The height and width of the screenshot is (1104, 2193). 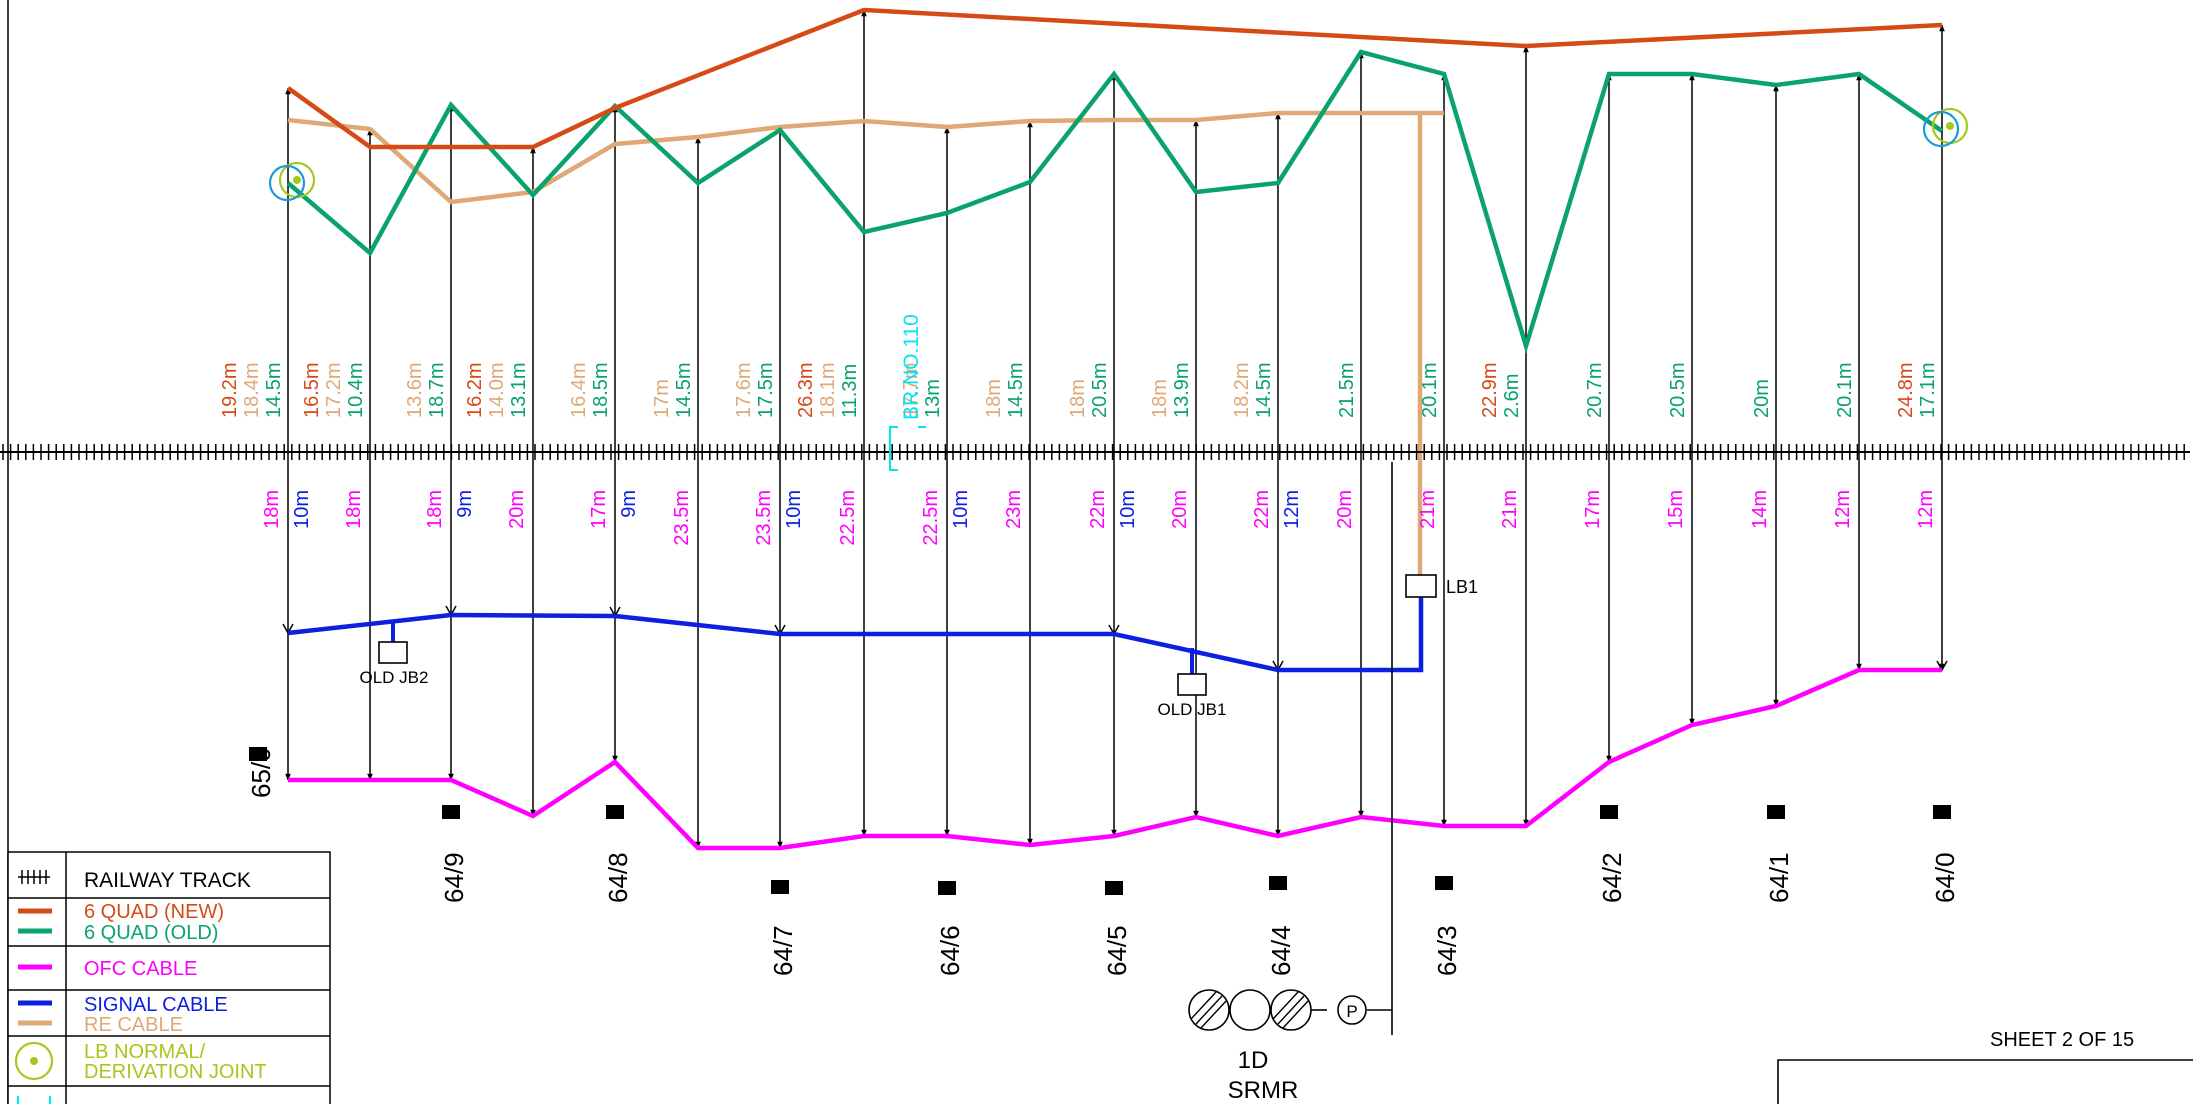 What do you see at coordinates (312, 390) in the screenshot?
I see `measurement-up-label: 16.5m` at bounding box center [312, 390].